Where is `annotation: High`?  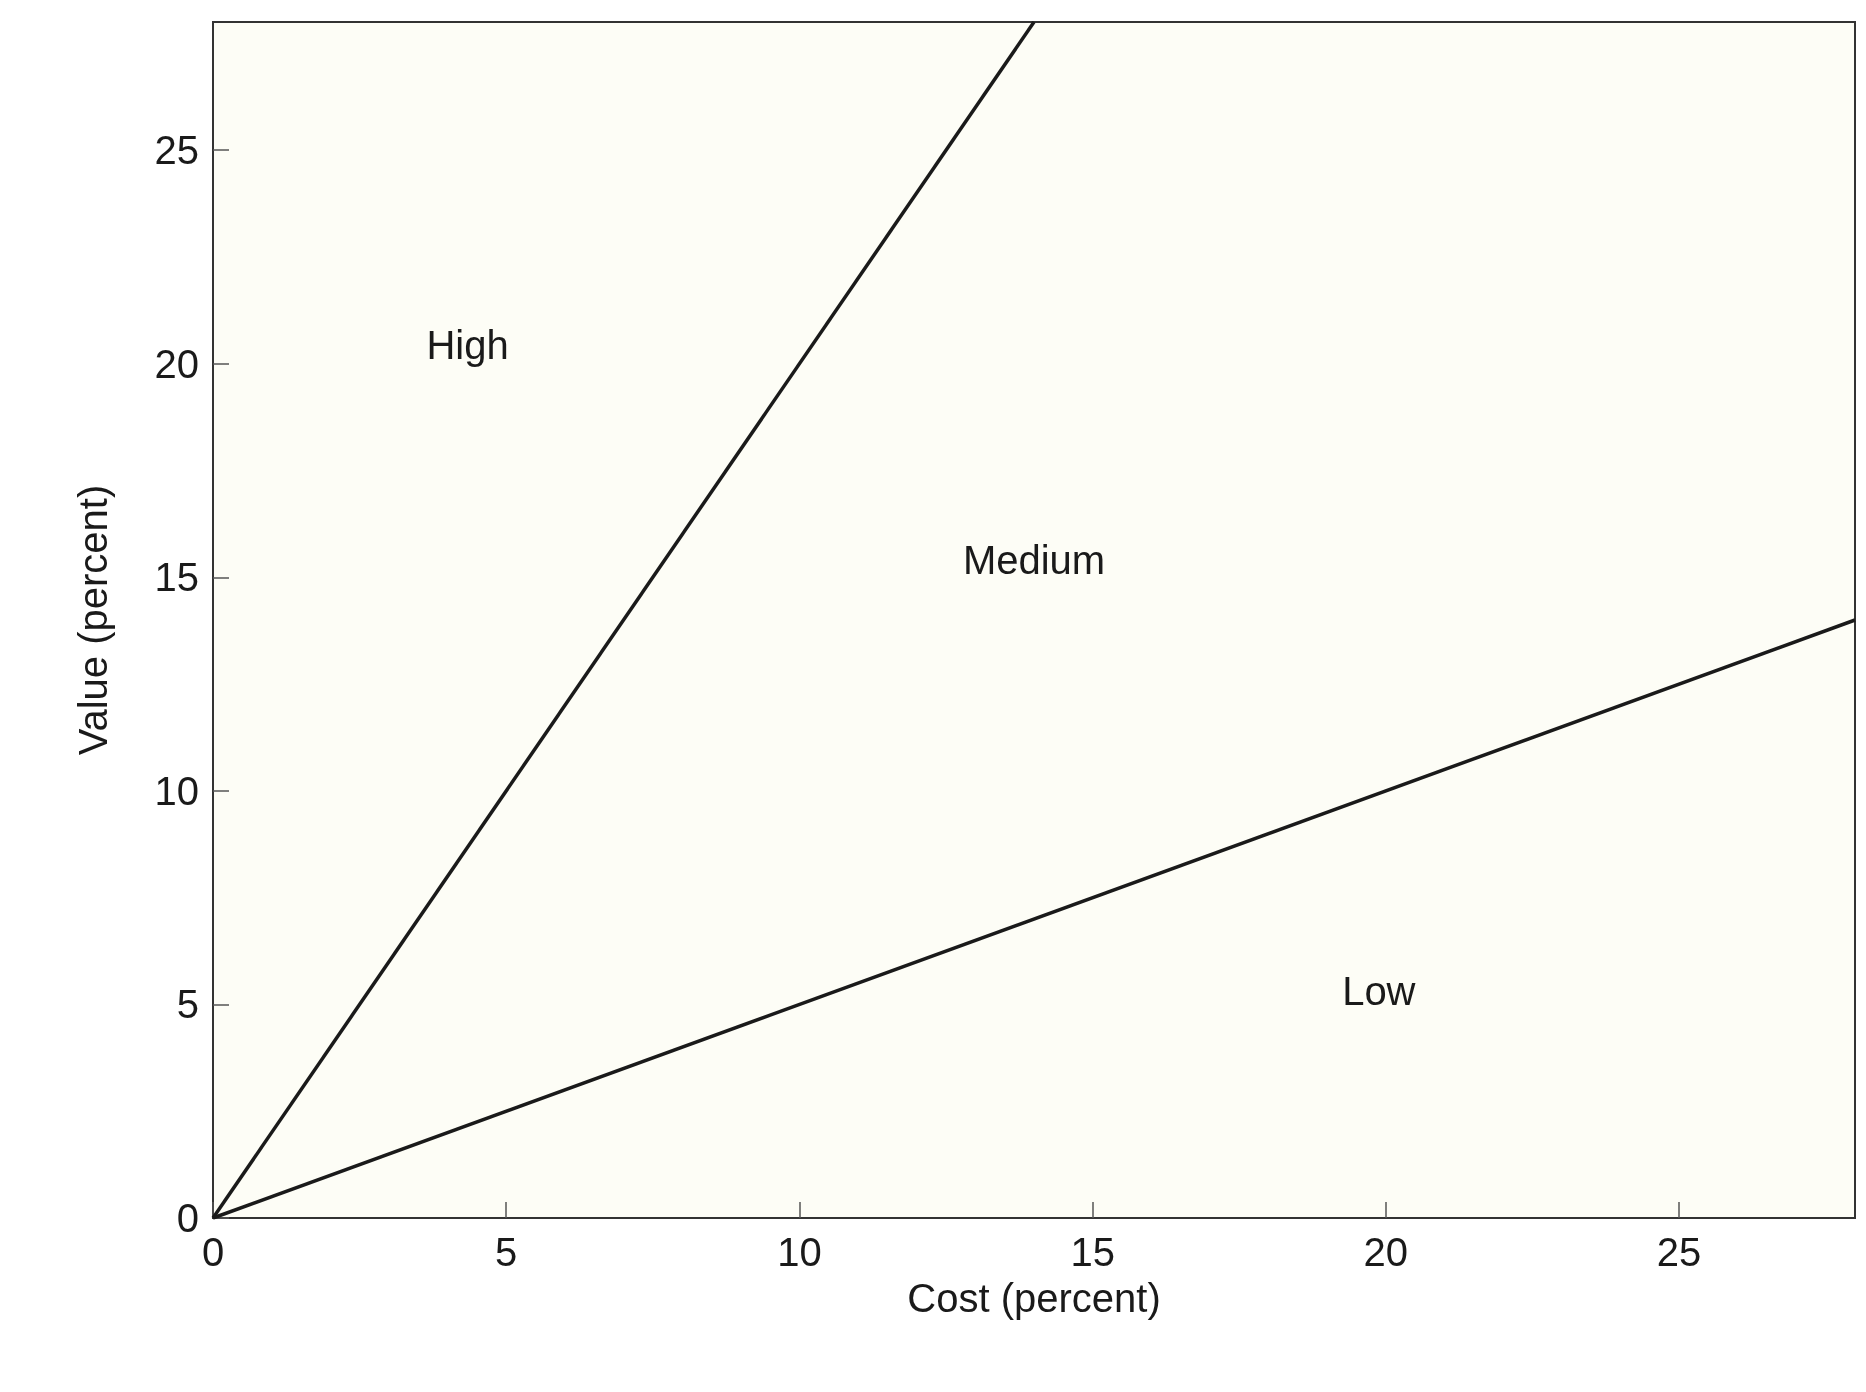 annotation: High is located at coordinates (467, 344).